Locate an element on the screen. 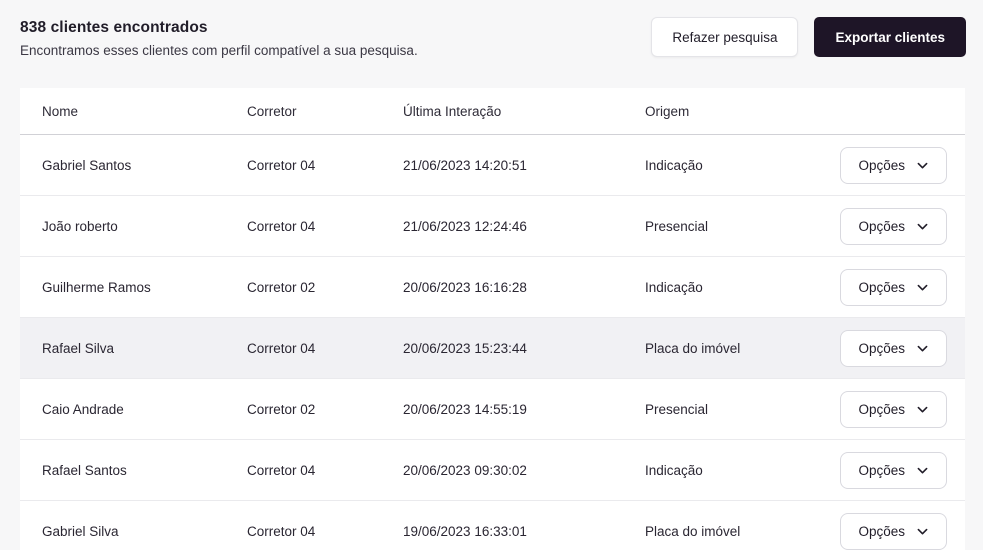 The height and width of the screenshot is (550, 983). cell-ultima-interacao: 21/06/2023 12:24:46 is located at coordinates (465, 226).